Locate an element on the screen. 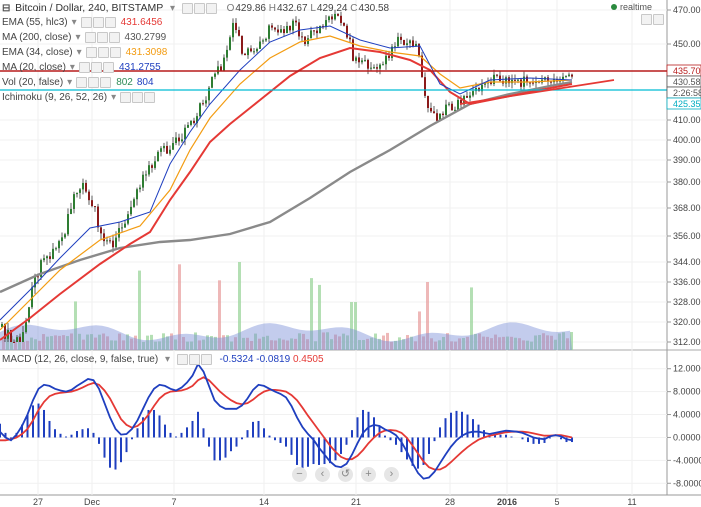 This screenshot has height=507, width=701. price-tick-label: 450.00 is located at coordinates (687, 44).